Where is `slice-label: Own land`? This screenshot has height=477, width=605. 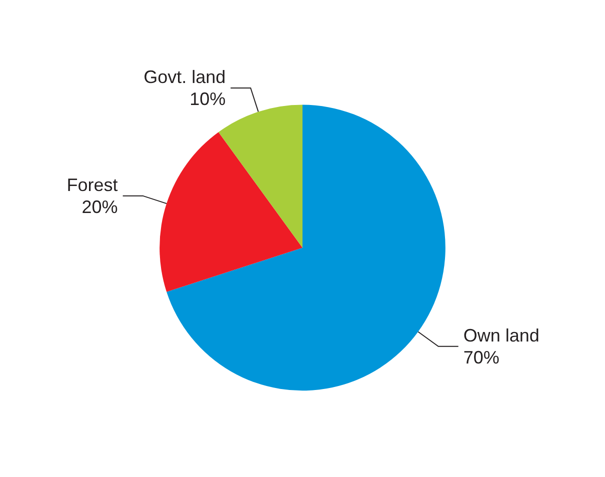
slice-label: Own land is located at coordinates (501, 335).